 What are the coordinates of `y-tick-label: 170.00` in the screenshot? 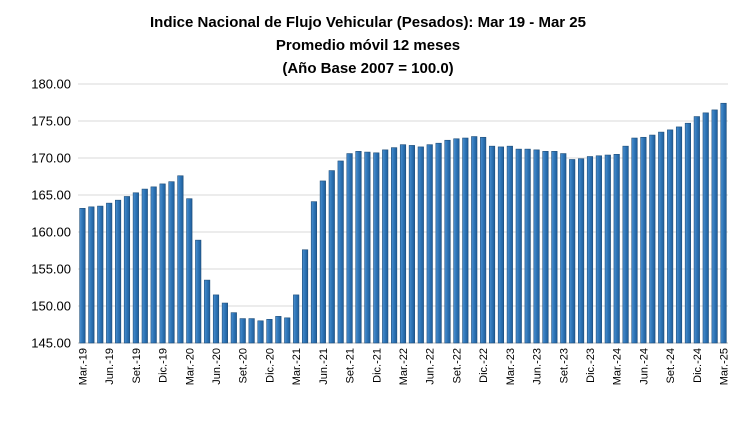 It's located at (51, 158).